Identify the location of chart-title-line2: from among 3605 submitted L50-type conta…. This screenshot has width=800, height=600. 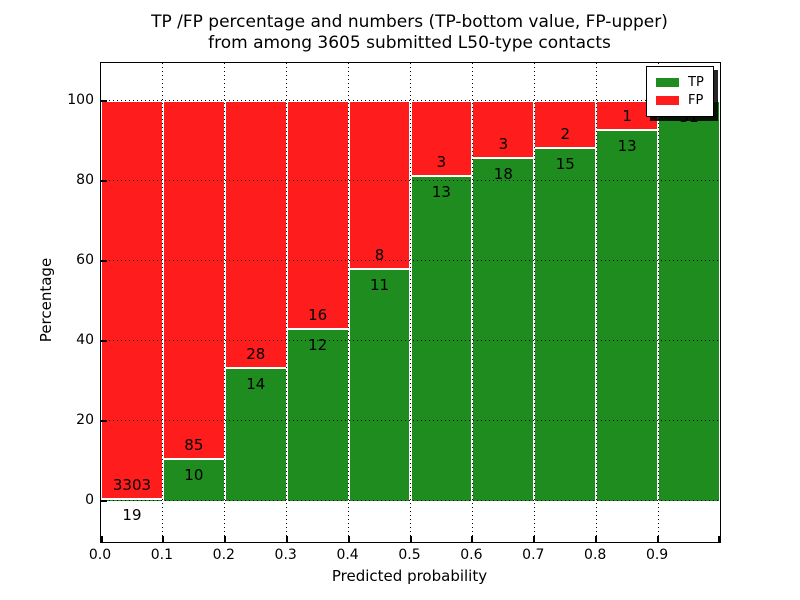
(409, 43).